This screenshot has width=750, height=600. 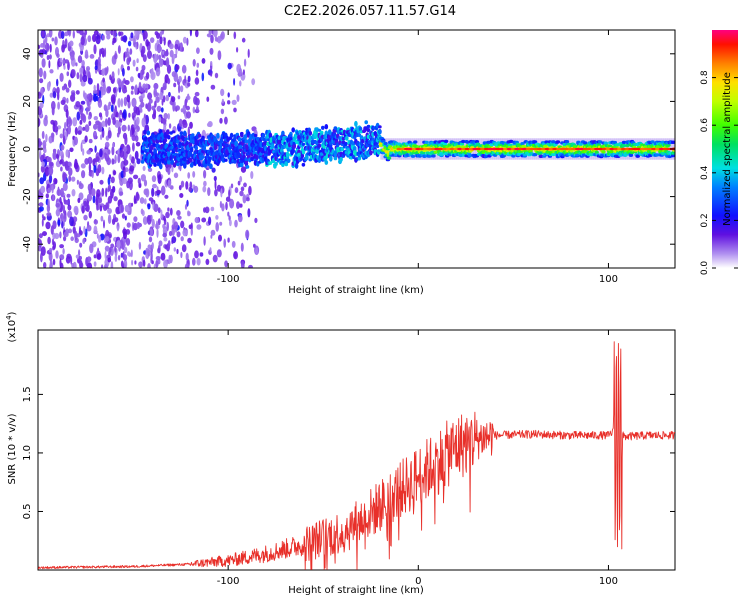 What do you see at coordinates (705, 268) in the screenshot?
I see `colorbar-tick-label: 0.0` at bounding box center [705, 268].